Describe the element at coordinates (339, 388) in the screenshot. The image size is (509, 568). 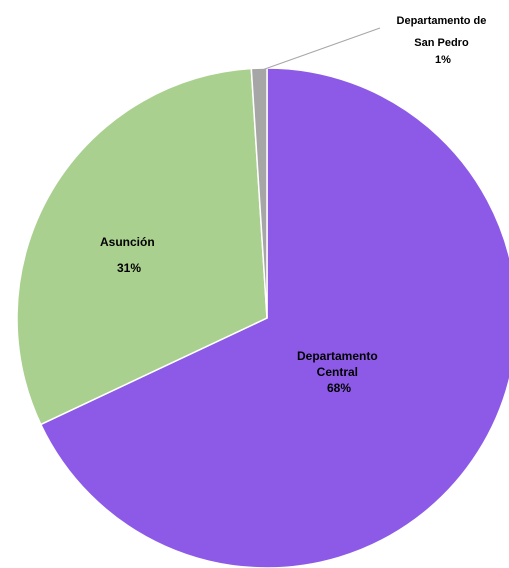
I see `central-label-pct: 68%` at that location.